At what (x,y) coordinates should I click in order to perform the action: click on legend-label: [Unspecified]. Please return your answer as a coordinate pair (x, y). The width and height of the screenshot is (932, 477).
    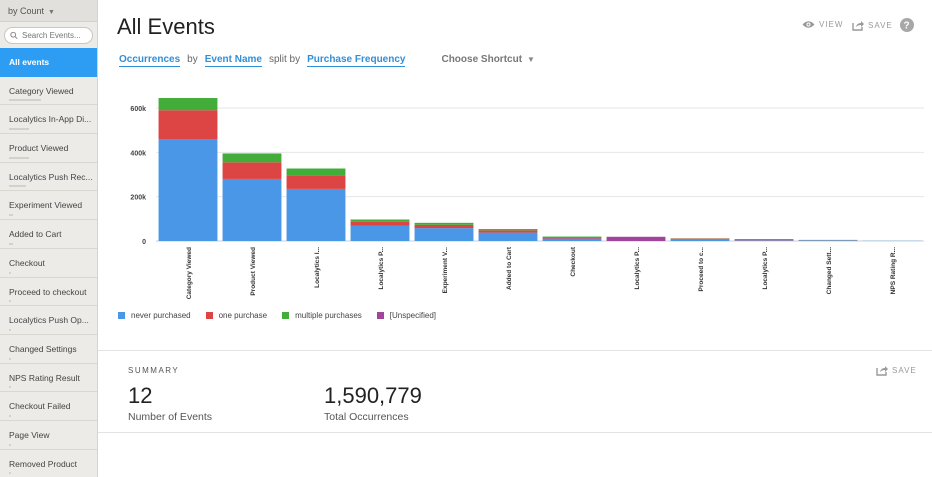
    Looking at the image, I should click on (413, 315).